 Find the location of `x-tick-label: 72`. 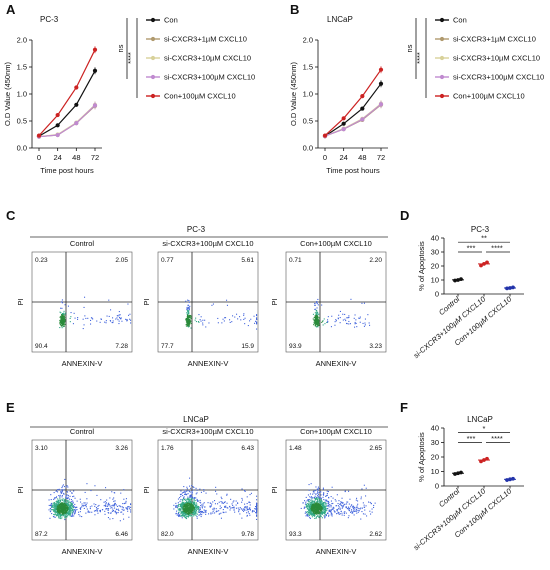

x-tick-label: 72 is located at coordinates (95, 157).